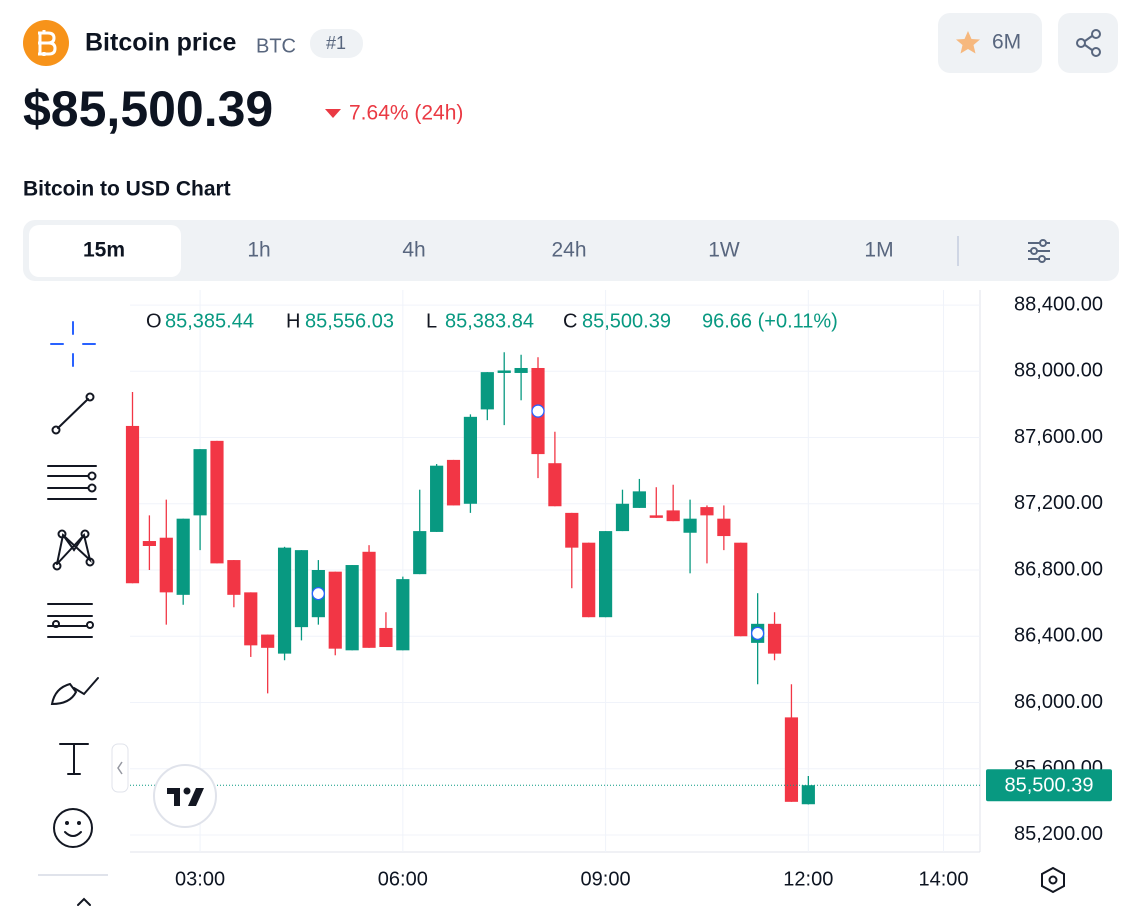  I want to click on down-arrow, so click(333, 113).